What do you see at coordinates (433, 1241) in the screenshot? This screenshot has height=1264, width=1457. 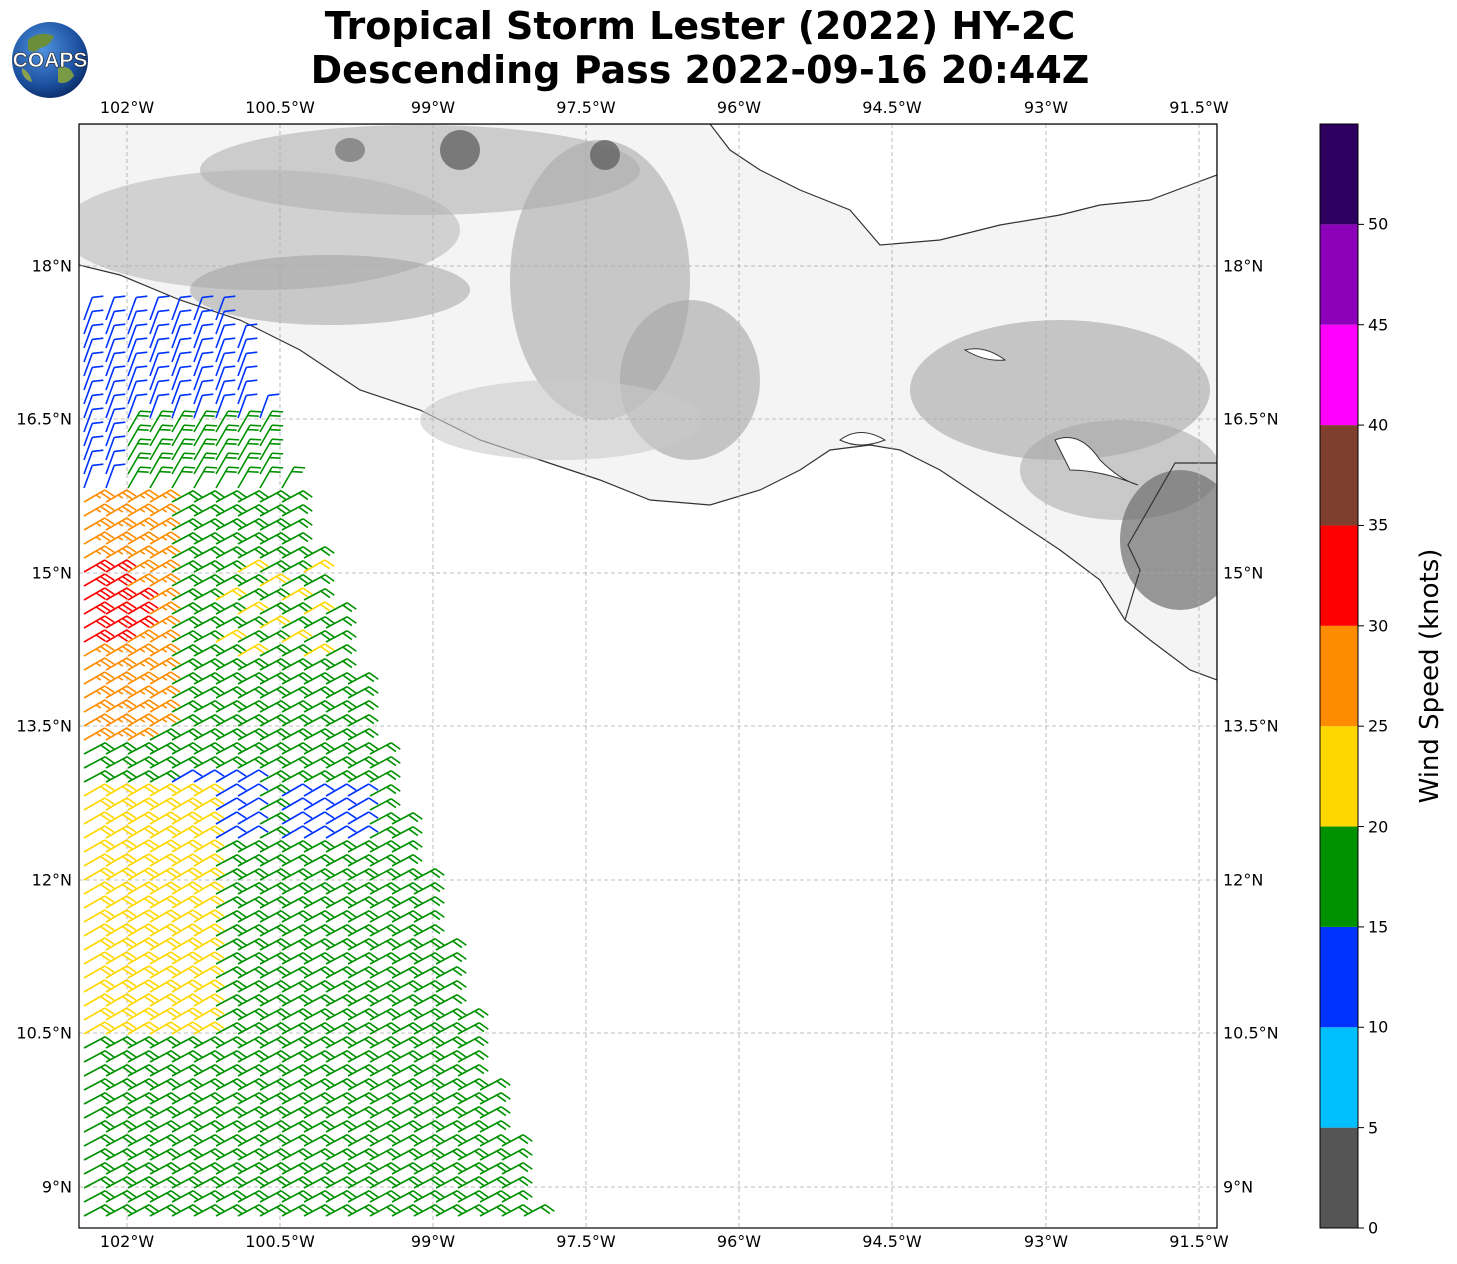 I see `longitude-tick-label: 99°W` at bounding box center [433, 1241].